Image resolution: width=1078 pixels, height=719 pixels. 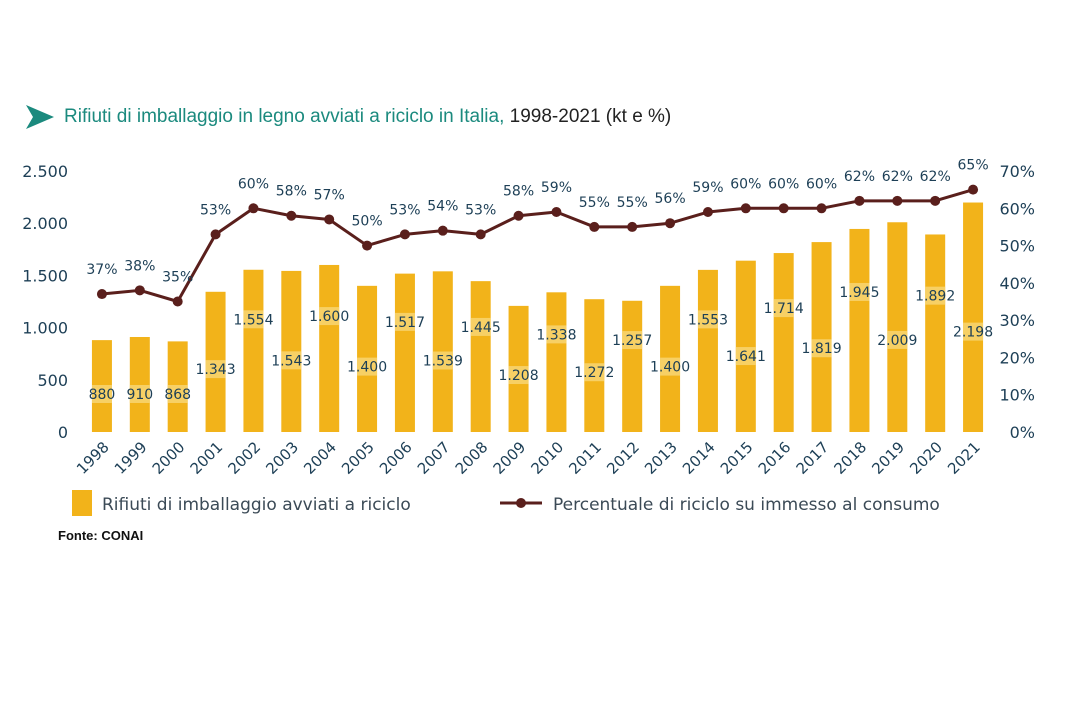 What do you see at coordinates (101, 535) in the screenshot?
I see `source-note: Fonte: CONAI` at bounding box center [101, 535].